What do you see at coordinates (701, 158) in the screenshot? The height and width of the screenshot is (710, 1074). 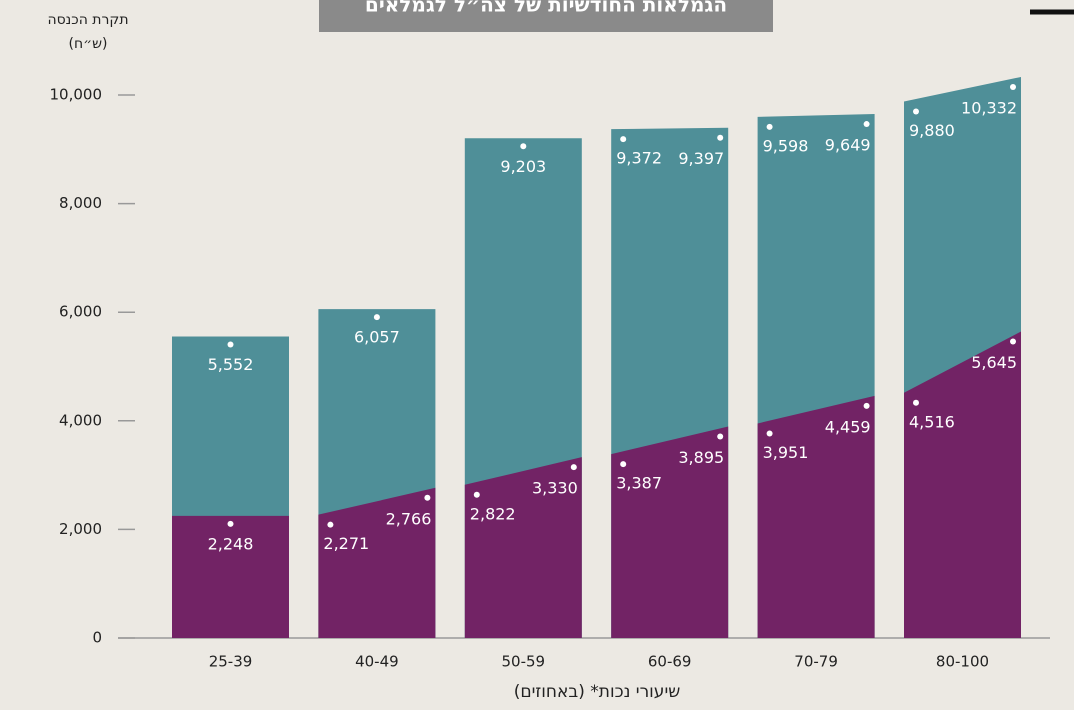 I see `value-label: 9,397` at bounding box center [701, 158].